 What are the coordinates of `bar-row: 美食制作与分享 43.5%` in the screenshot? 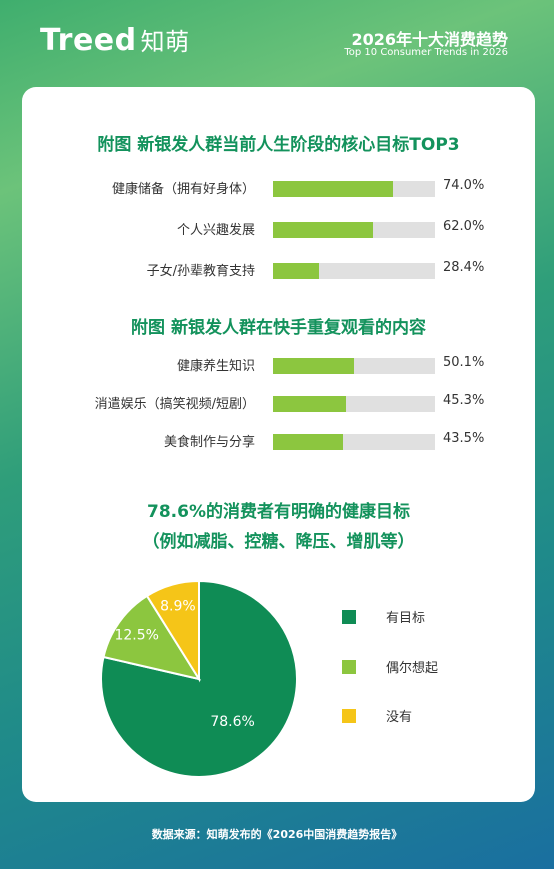 It's located at (278, 441).